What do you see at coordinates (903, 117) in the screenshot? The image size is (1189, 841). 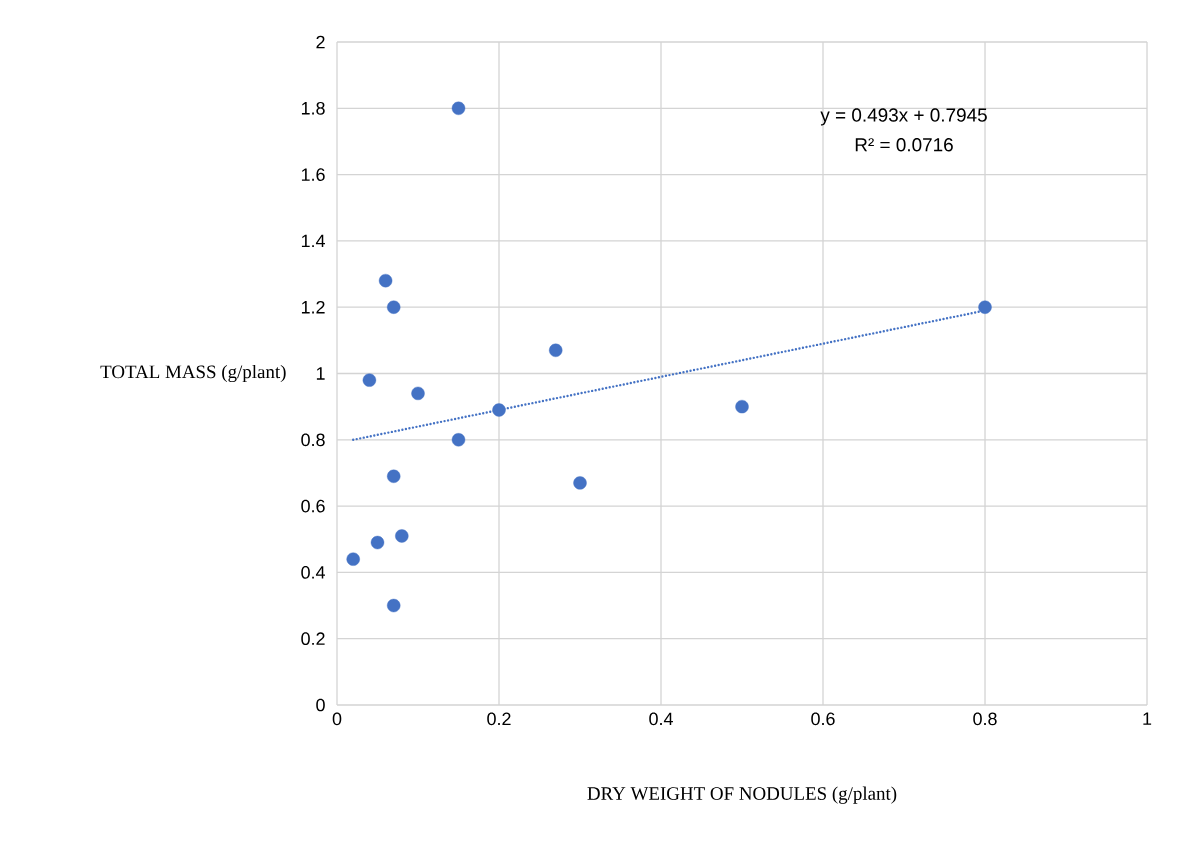 I see `annotation: y = 0.493x + 0.7945` at bounding box center [903, 117].